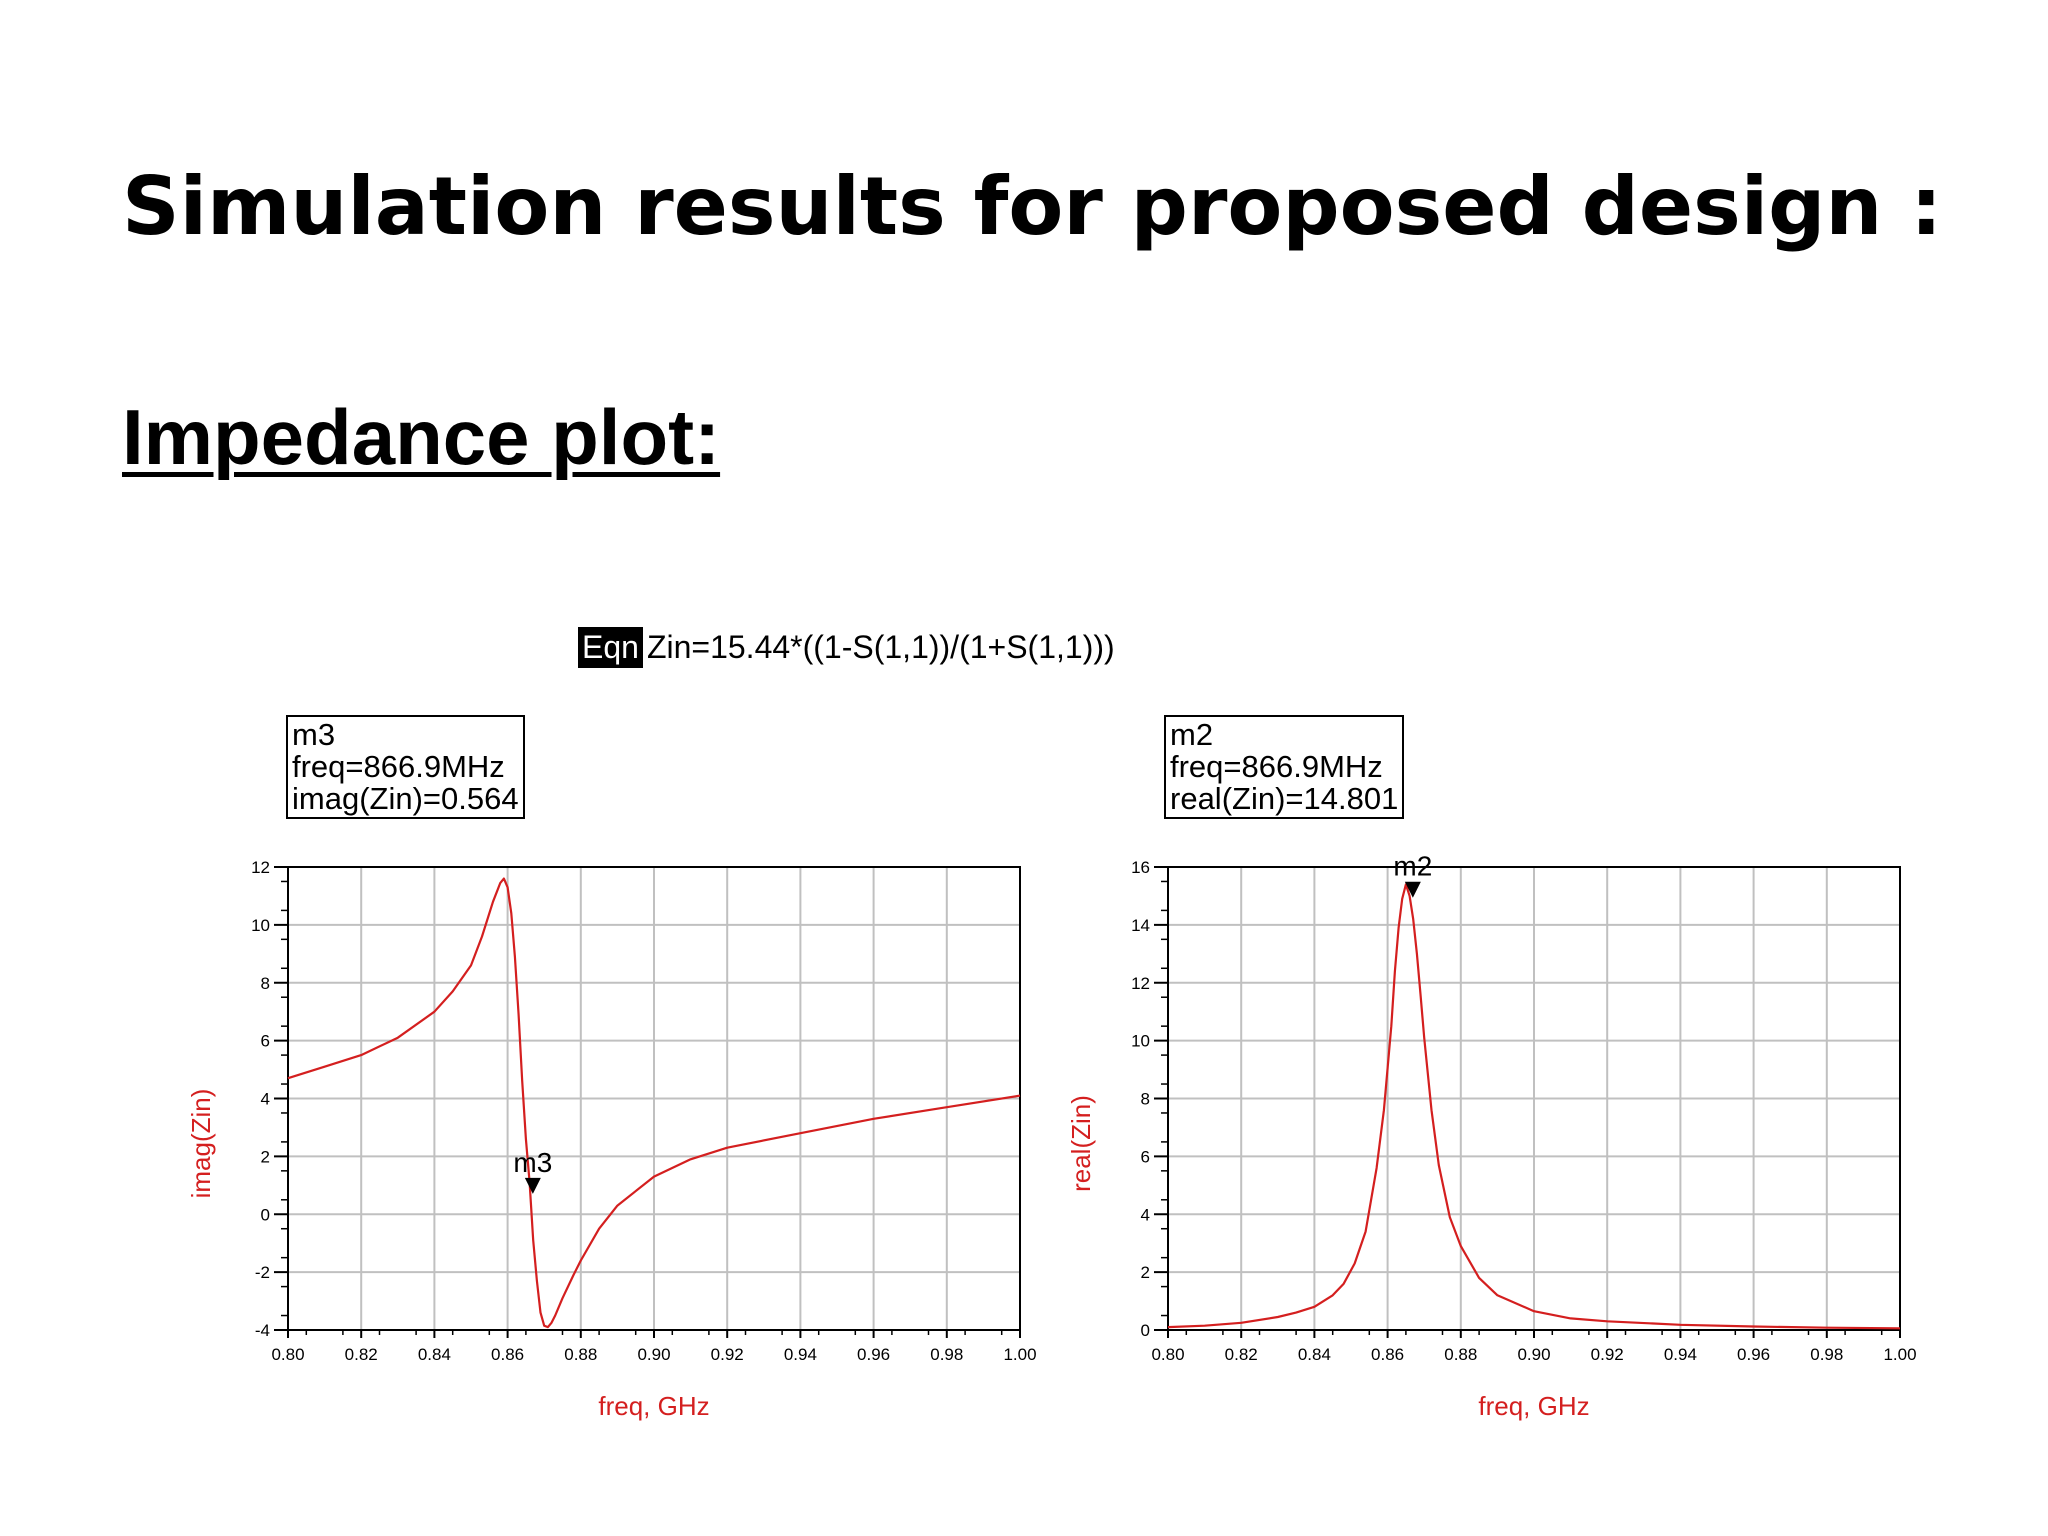 Image resolution: width=2048 pixels, height=1536 pixels. What do you see at coordinates (1460, 1354) in the screenshot?
I see `real-x-tick-label: 0.88` at bounding box center [1460, 1354].